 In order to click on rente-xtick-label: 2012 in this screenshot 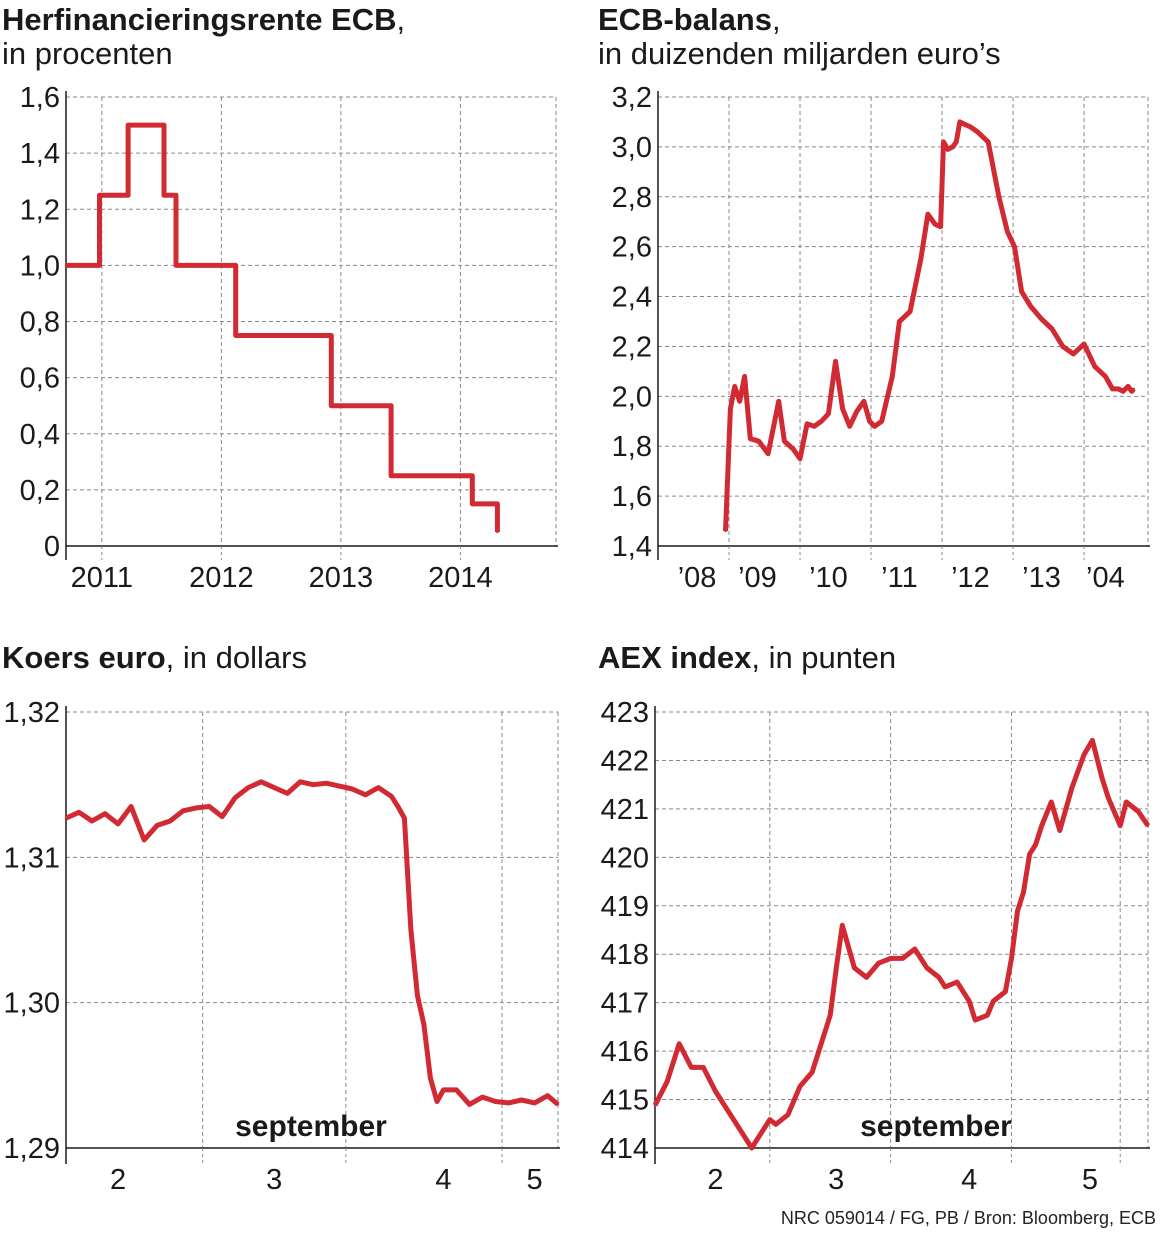, I will do `click(221, 578)`.